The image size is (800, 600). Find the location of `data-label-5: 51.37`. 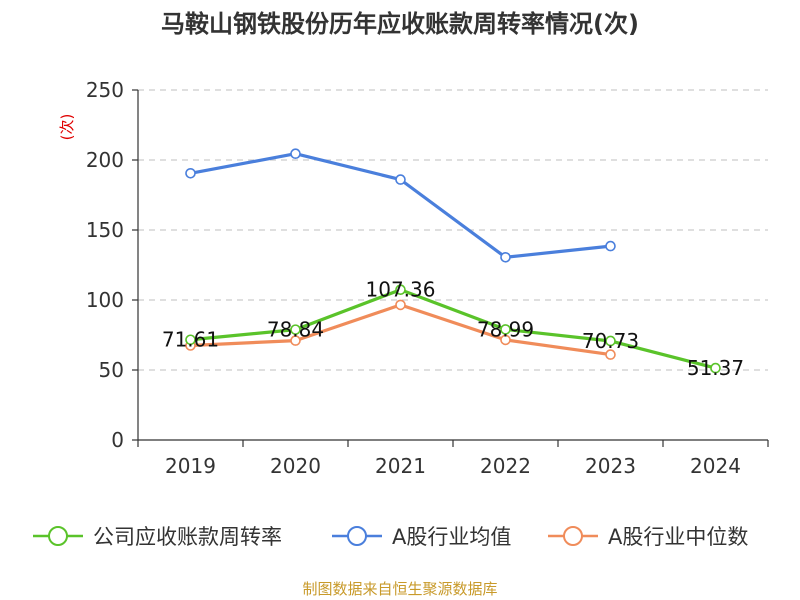

data-label-5: 51.37 is located at coordinates (715, 368).